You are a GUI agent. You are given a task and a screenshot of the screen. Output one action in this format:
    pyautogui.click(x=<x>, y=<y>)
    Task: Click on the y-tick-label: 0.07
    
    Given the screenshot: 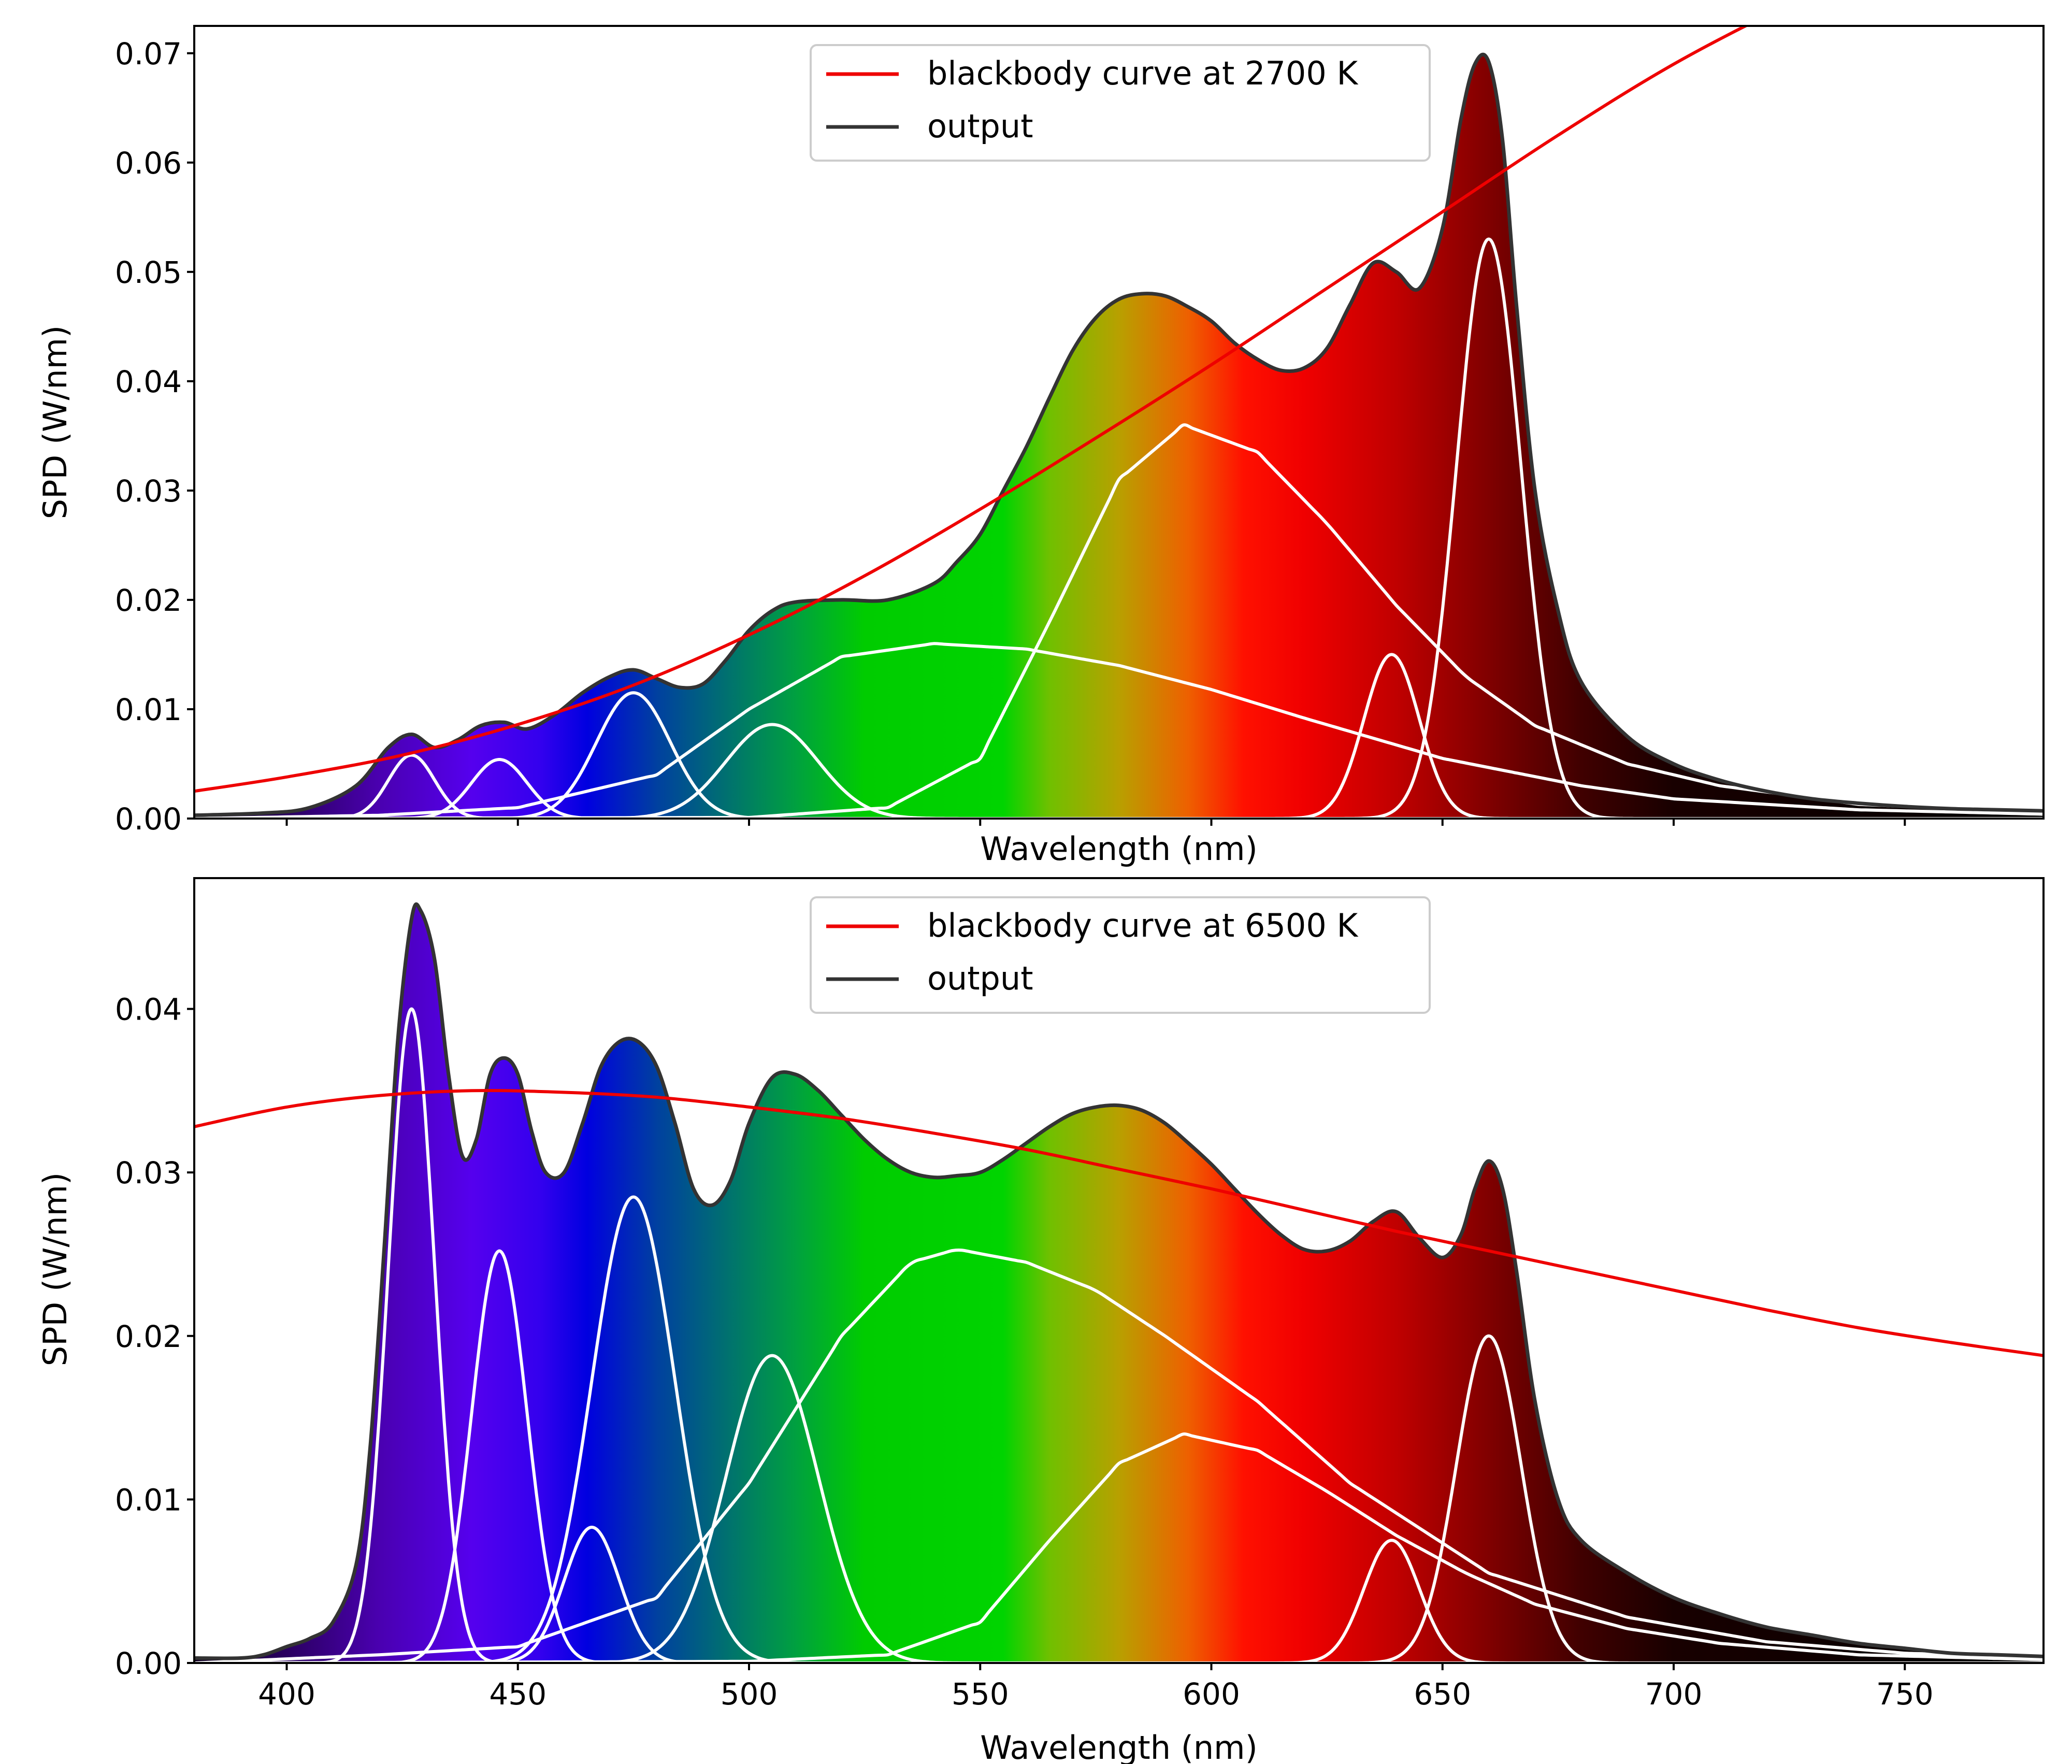 What is the action you would take?
    pyautogui.click(x=148, y=53)
    